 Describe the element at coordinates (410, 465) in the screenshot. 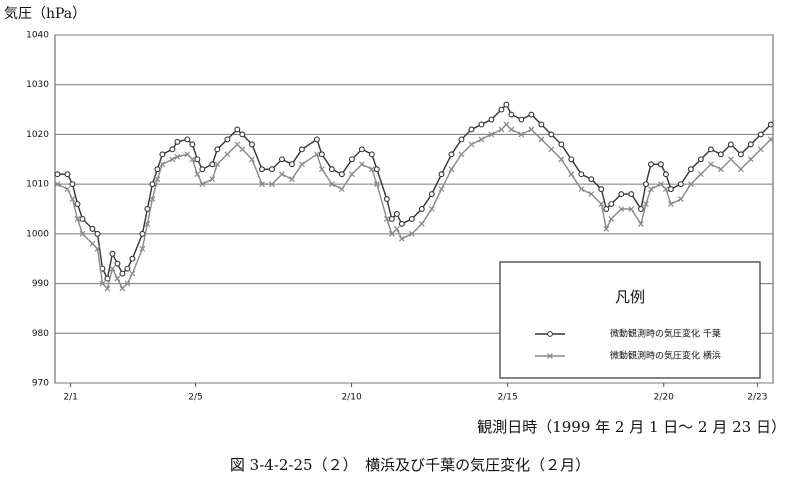

I see `caption: 図 3-4-2-25（２） 横浜及び千葉の気圧変化（２月）` at that location.